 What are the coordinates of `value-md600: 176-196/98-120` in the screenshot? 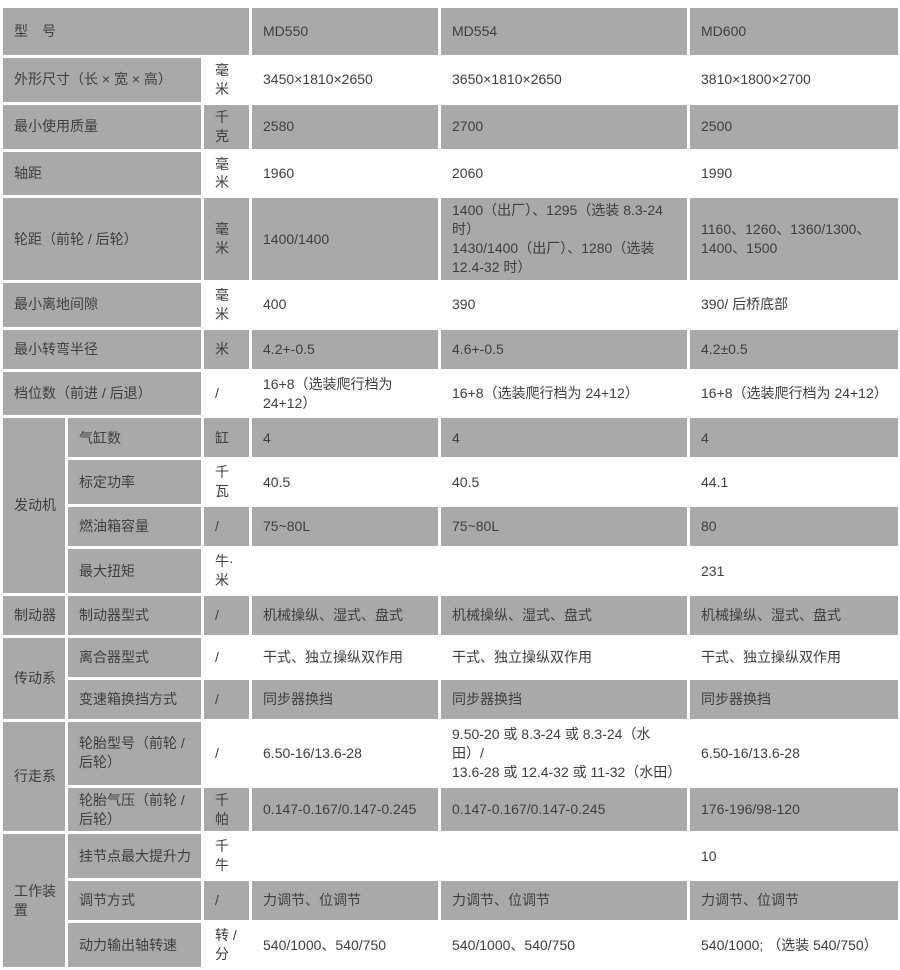 It's located at (794, 809).